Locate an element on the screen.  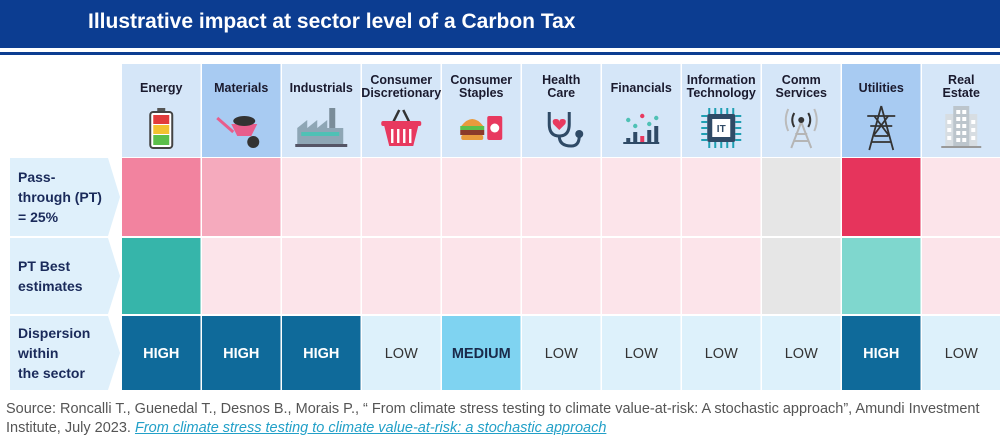
row-label: Dispersion is located at coordinates (54, 333).